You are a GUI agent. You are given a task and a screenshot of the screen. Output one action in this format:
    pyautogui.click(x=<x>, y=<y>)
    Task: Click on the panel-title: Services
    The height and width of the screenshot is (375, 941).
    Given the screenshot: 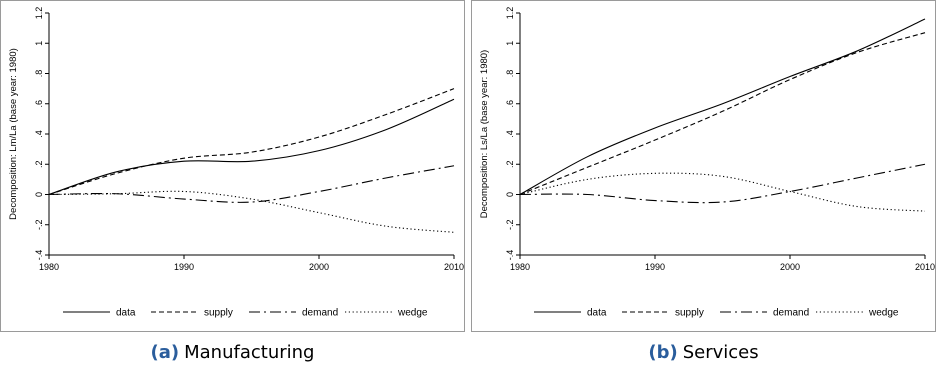 What is the action you would take?
    pyautogui.click(x=720, y=352)
    